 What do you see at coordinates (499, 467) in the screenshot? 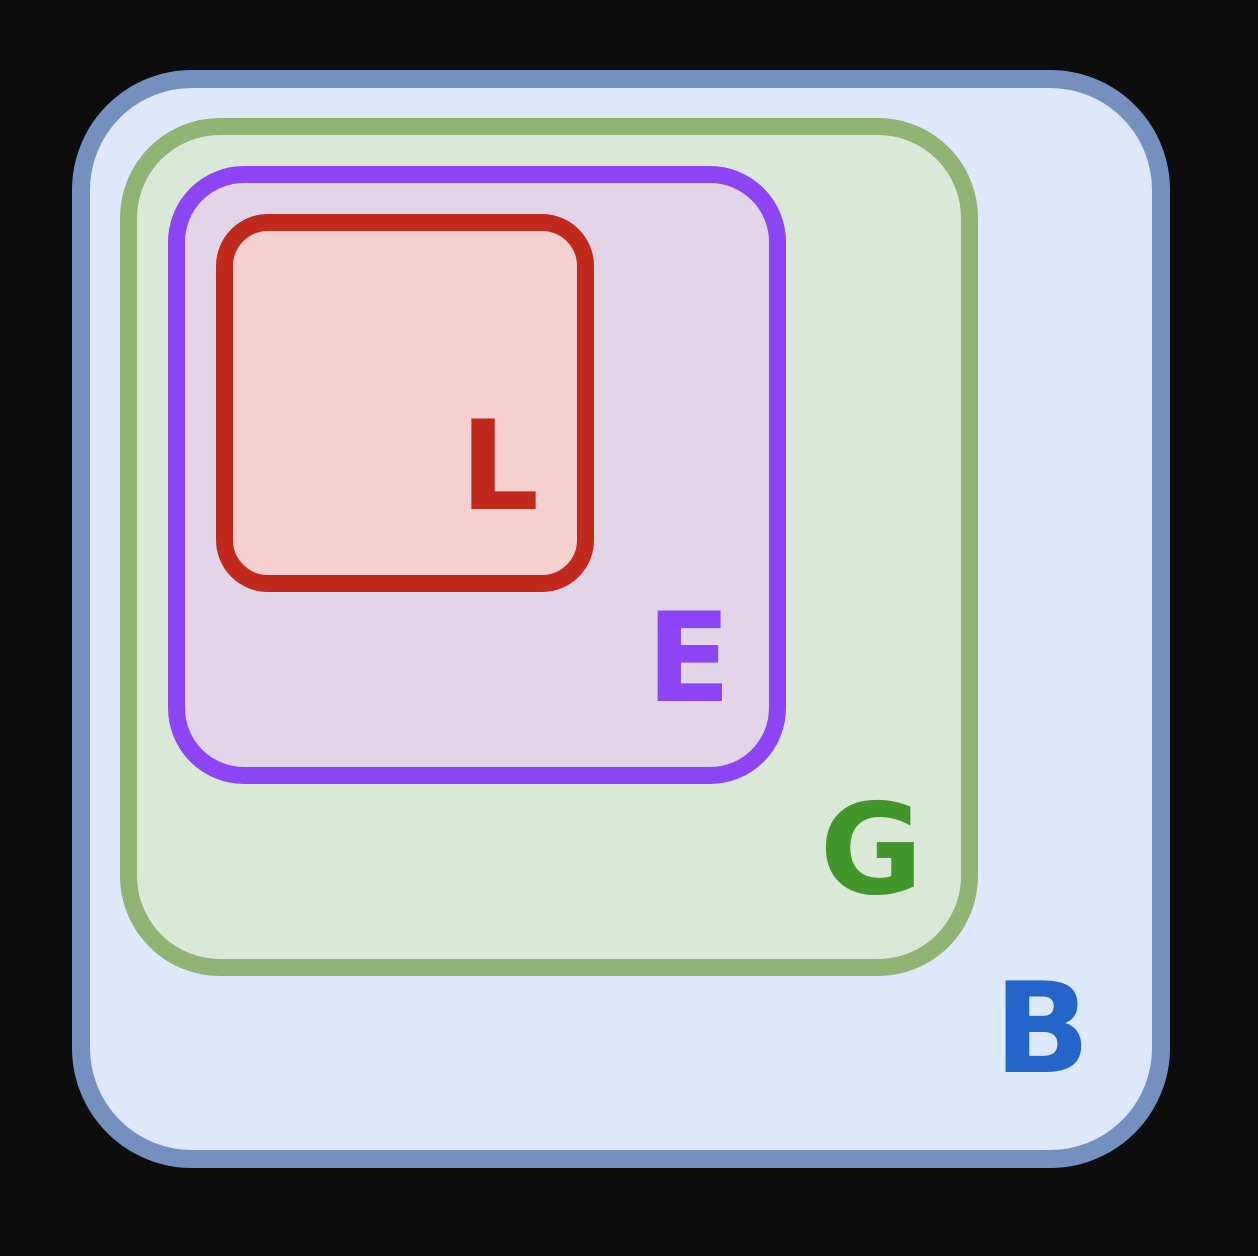
I see `label-l: L` at bounding box center [499, 467].